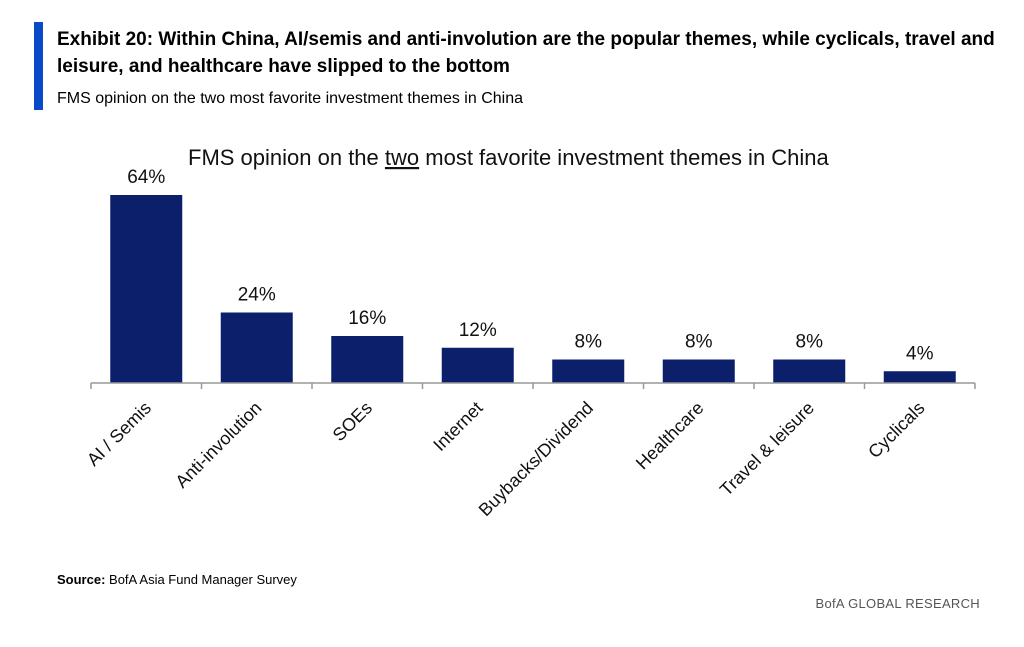  What do you see at coordinates (367, 318) in the screenshot?
I see `bar-value-label-2: 16%` at bounding box center [367, 318].